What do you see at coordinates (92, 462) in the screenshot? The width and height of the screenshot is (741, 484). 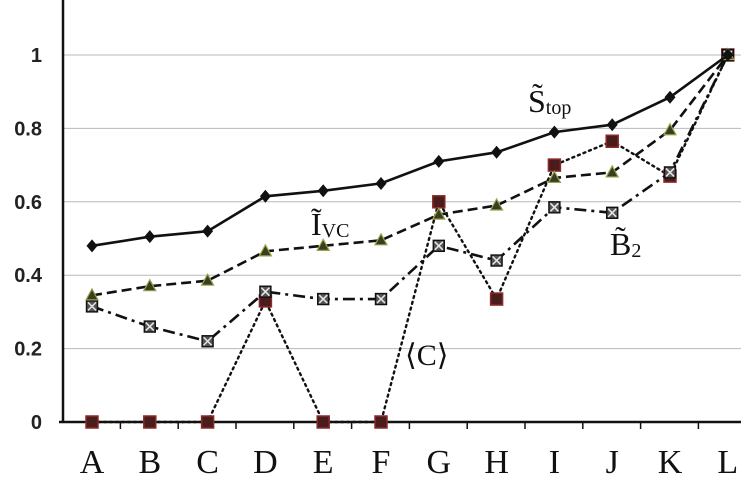 I see `x-tick-label: A` at bounding box center [92, 462].